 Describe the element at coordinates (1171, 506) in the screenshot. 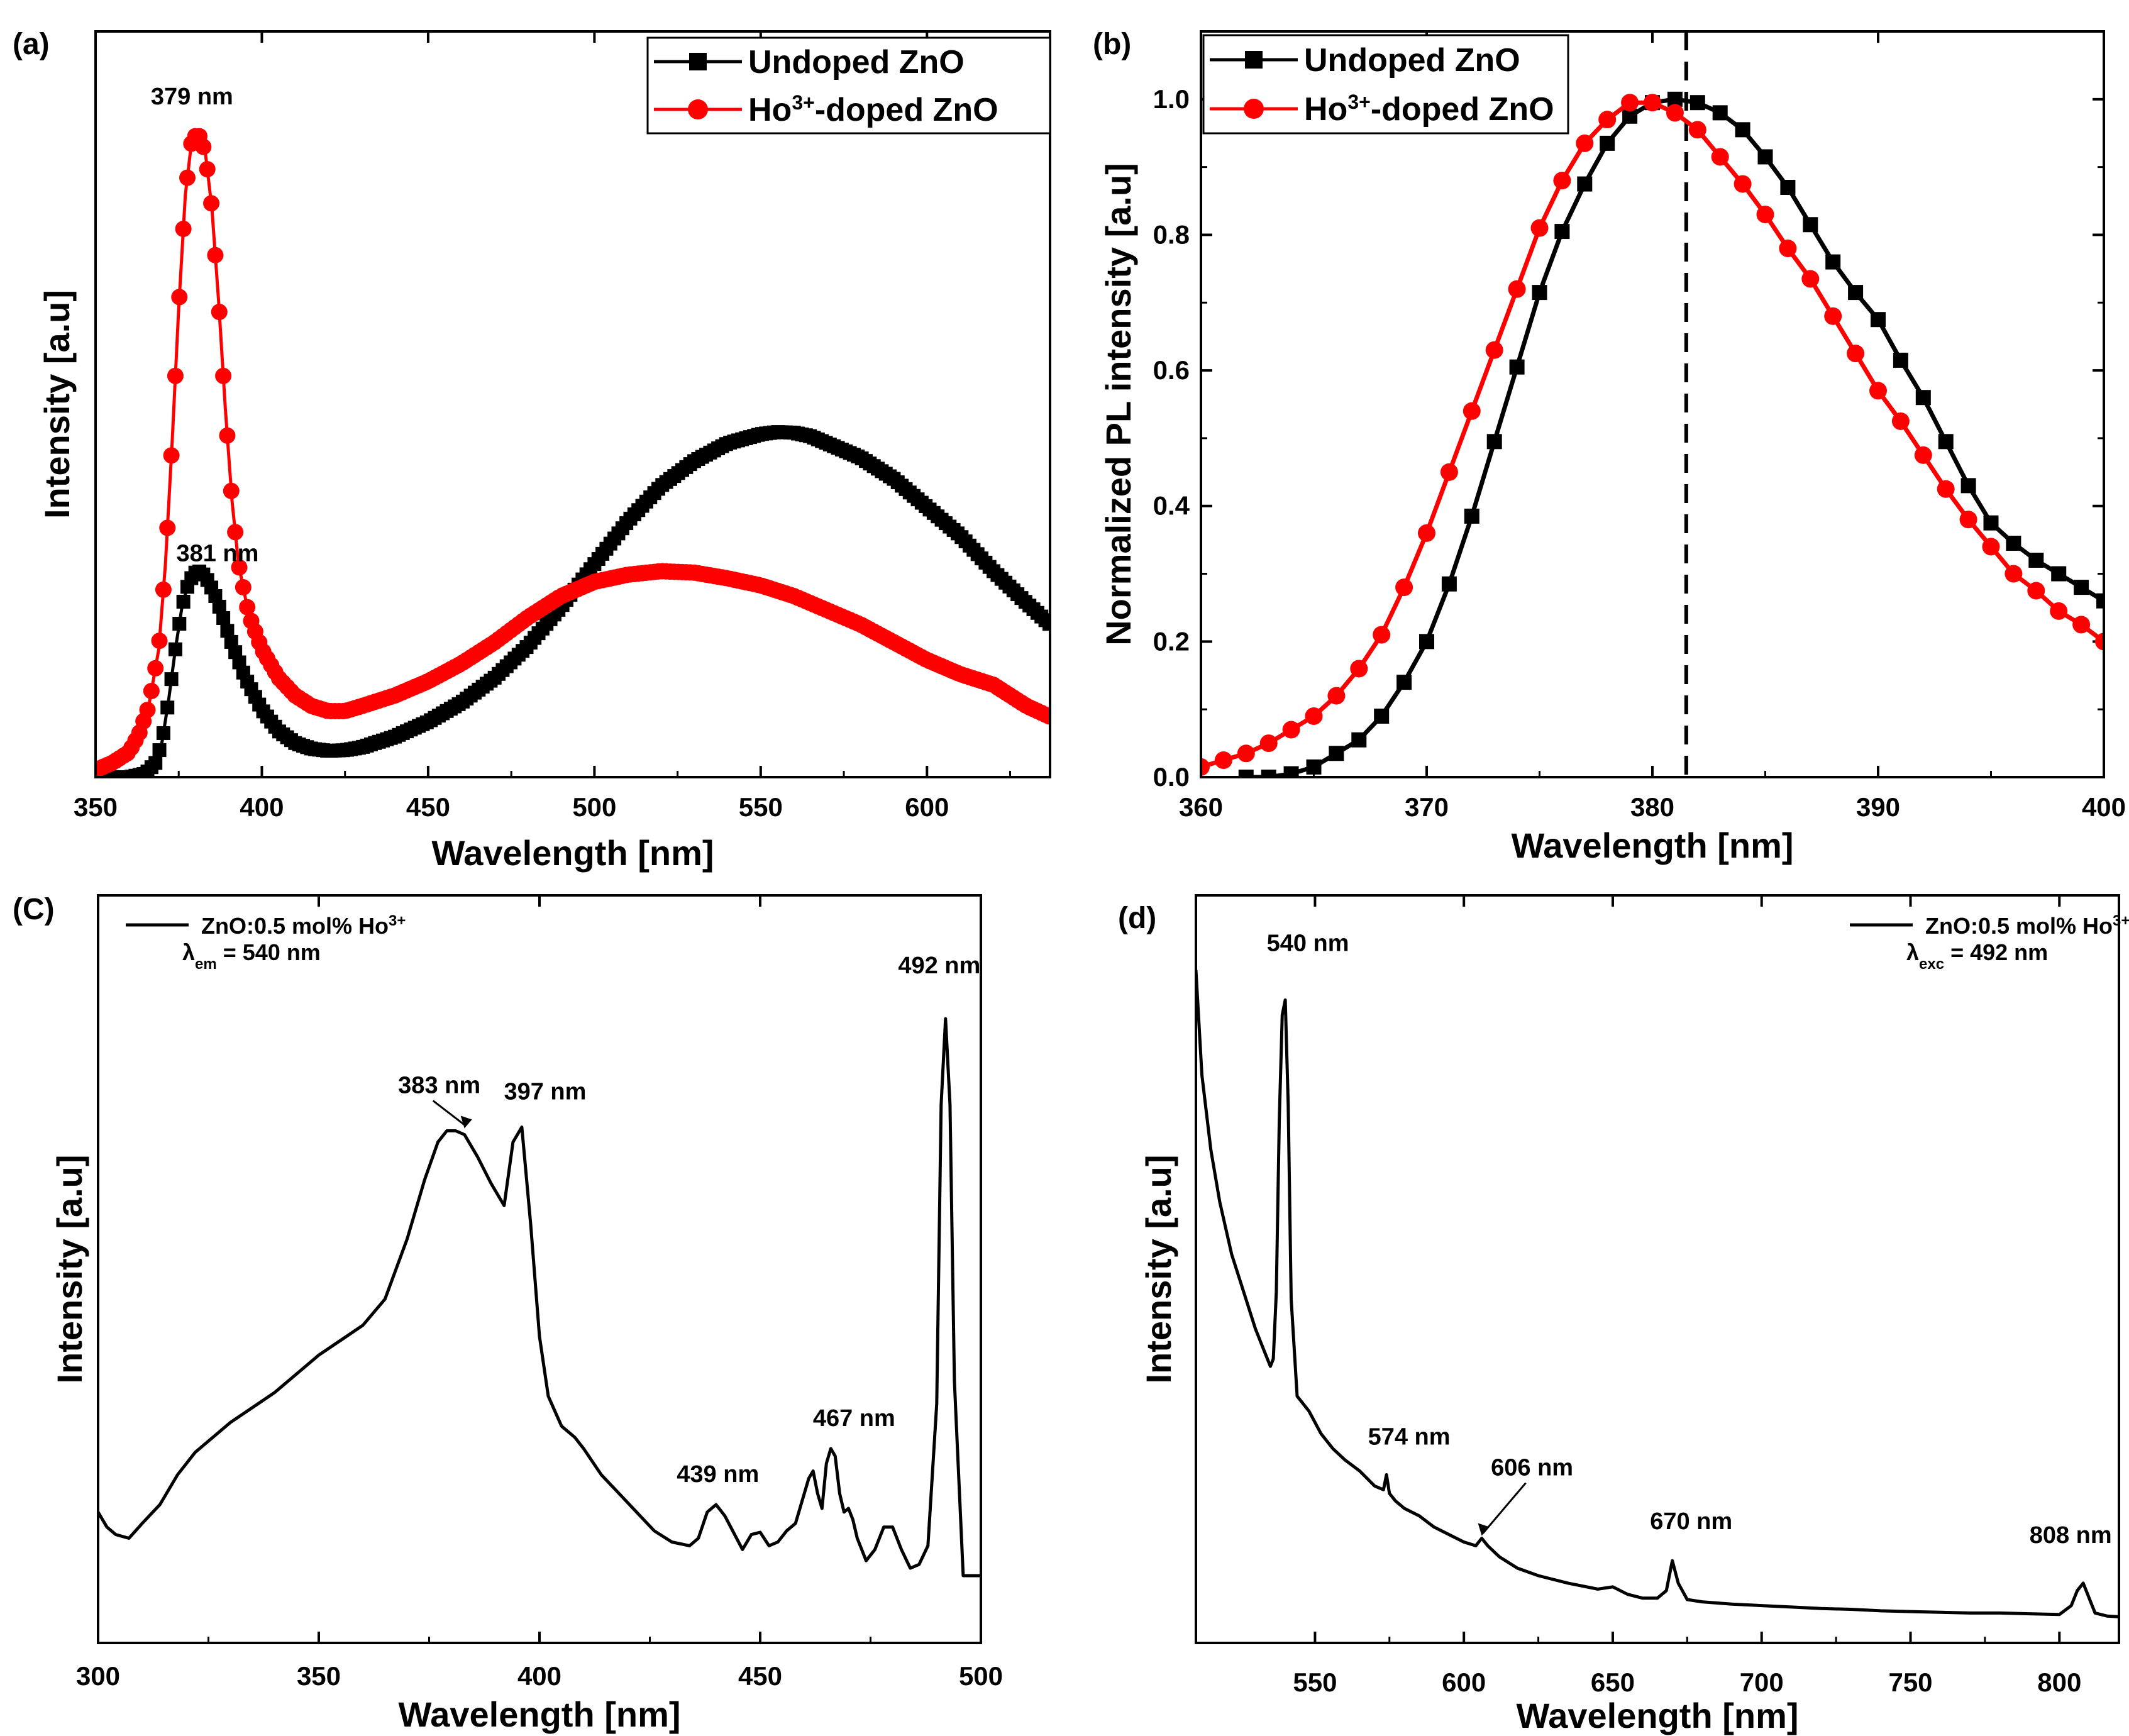

I see `y-tick-label: 0.4` at that location.